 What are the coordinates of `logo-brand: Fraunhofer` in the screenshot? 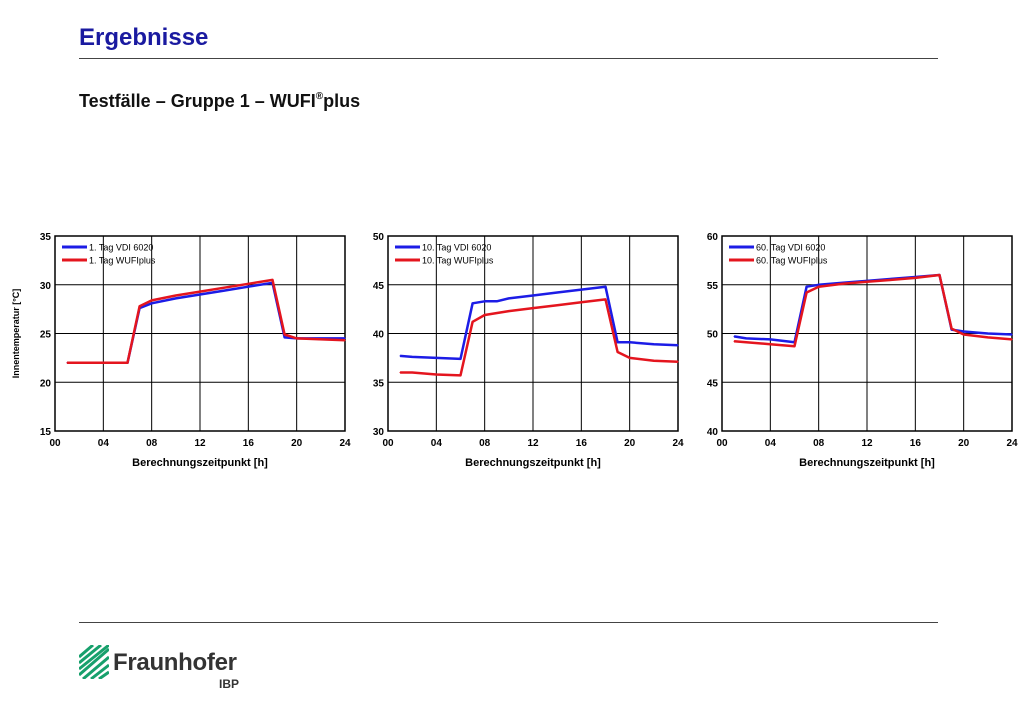 It's located at (175, 662).